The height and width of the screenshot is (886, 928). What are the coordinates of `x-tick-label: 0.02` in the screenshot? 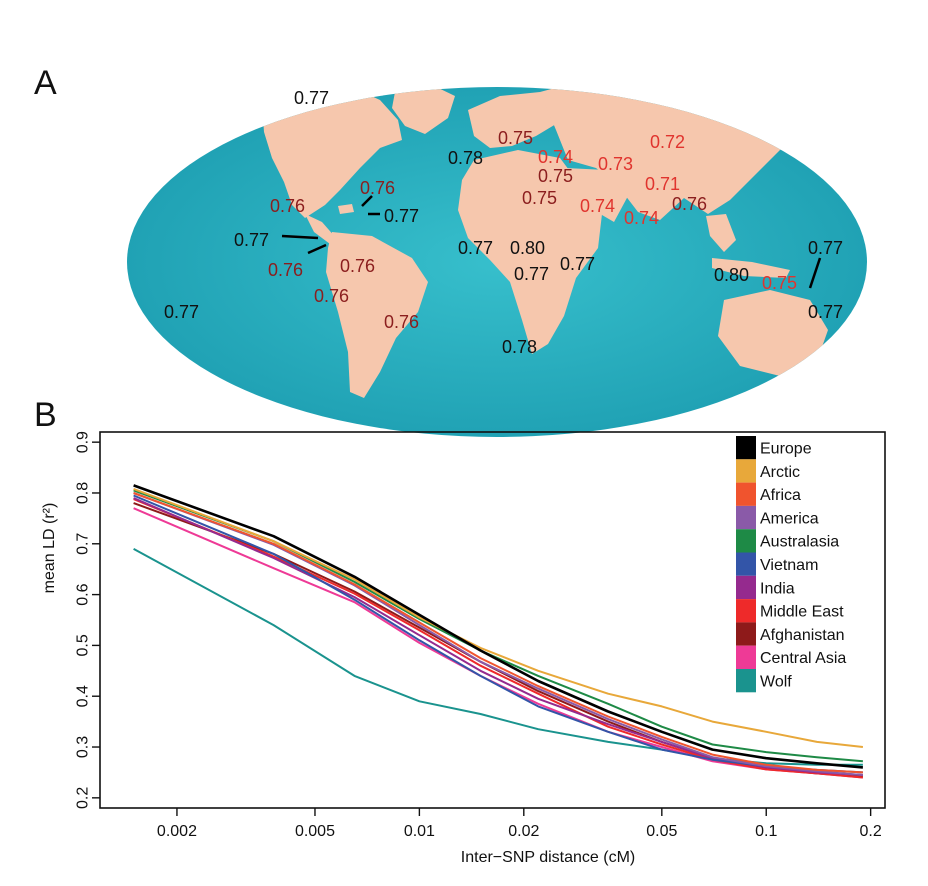 It's located at (523, 831).